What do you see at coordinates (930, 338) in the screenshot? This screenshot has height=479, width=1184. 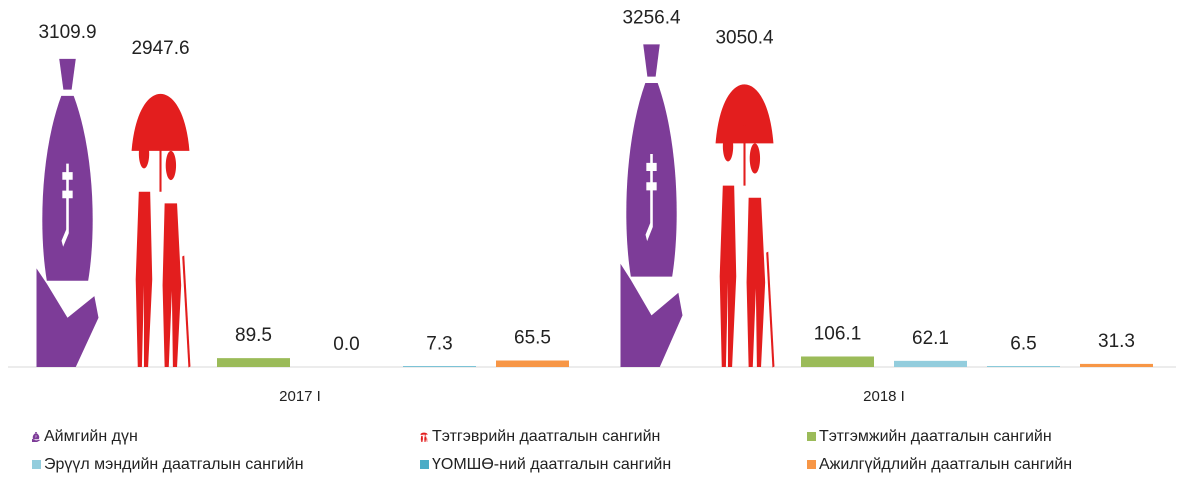 I see `value-label: 62.1` at bounding box center [930, 338].